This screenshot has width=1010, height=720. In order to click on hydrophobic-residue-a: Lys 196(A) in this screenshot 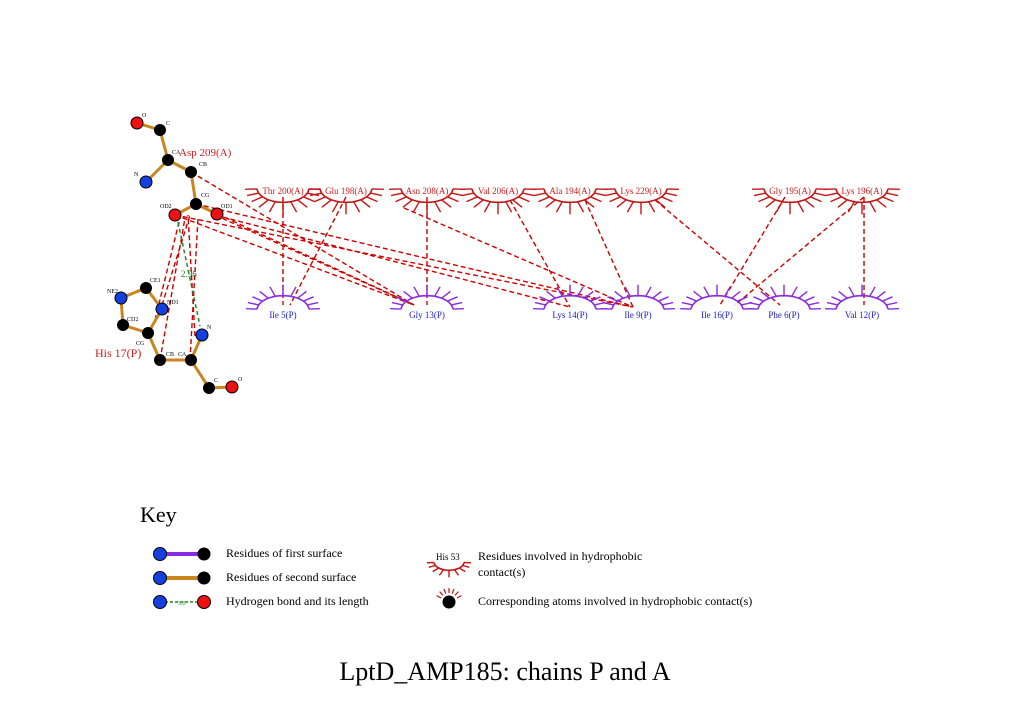, I will do `click(862, 200)`.